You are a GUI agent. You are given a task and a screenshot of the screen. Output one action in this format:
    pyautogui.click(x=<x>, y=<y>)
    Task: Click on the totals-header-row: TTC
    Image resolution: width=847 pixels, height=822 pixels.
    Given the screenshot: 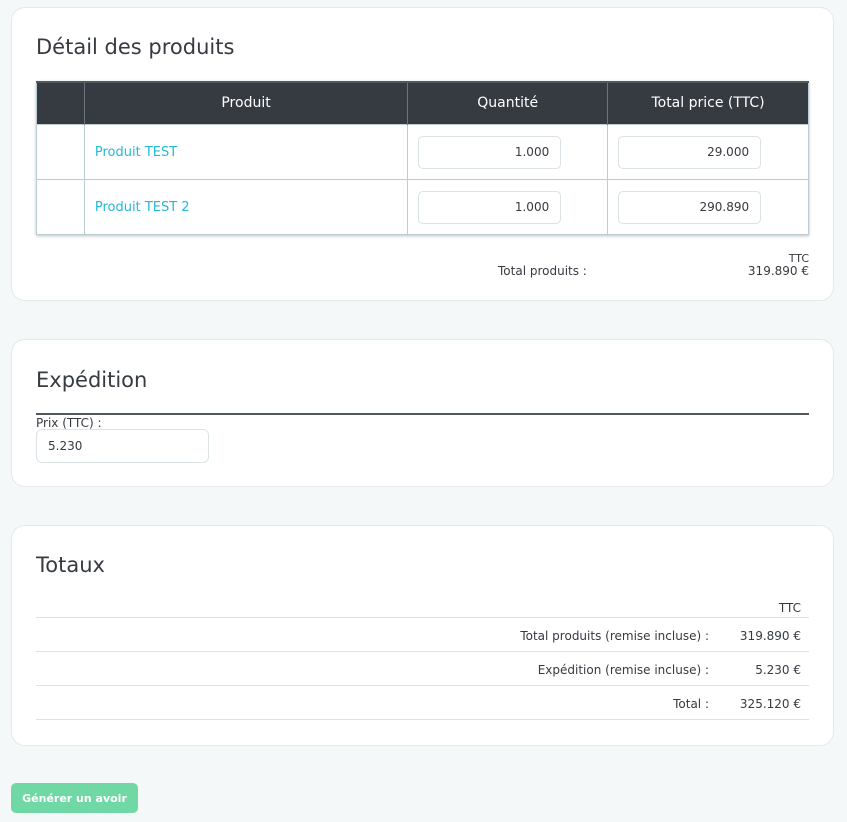 What is the action you would take?
    pyautogui.click(x=422, y=601)
    